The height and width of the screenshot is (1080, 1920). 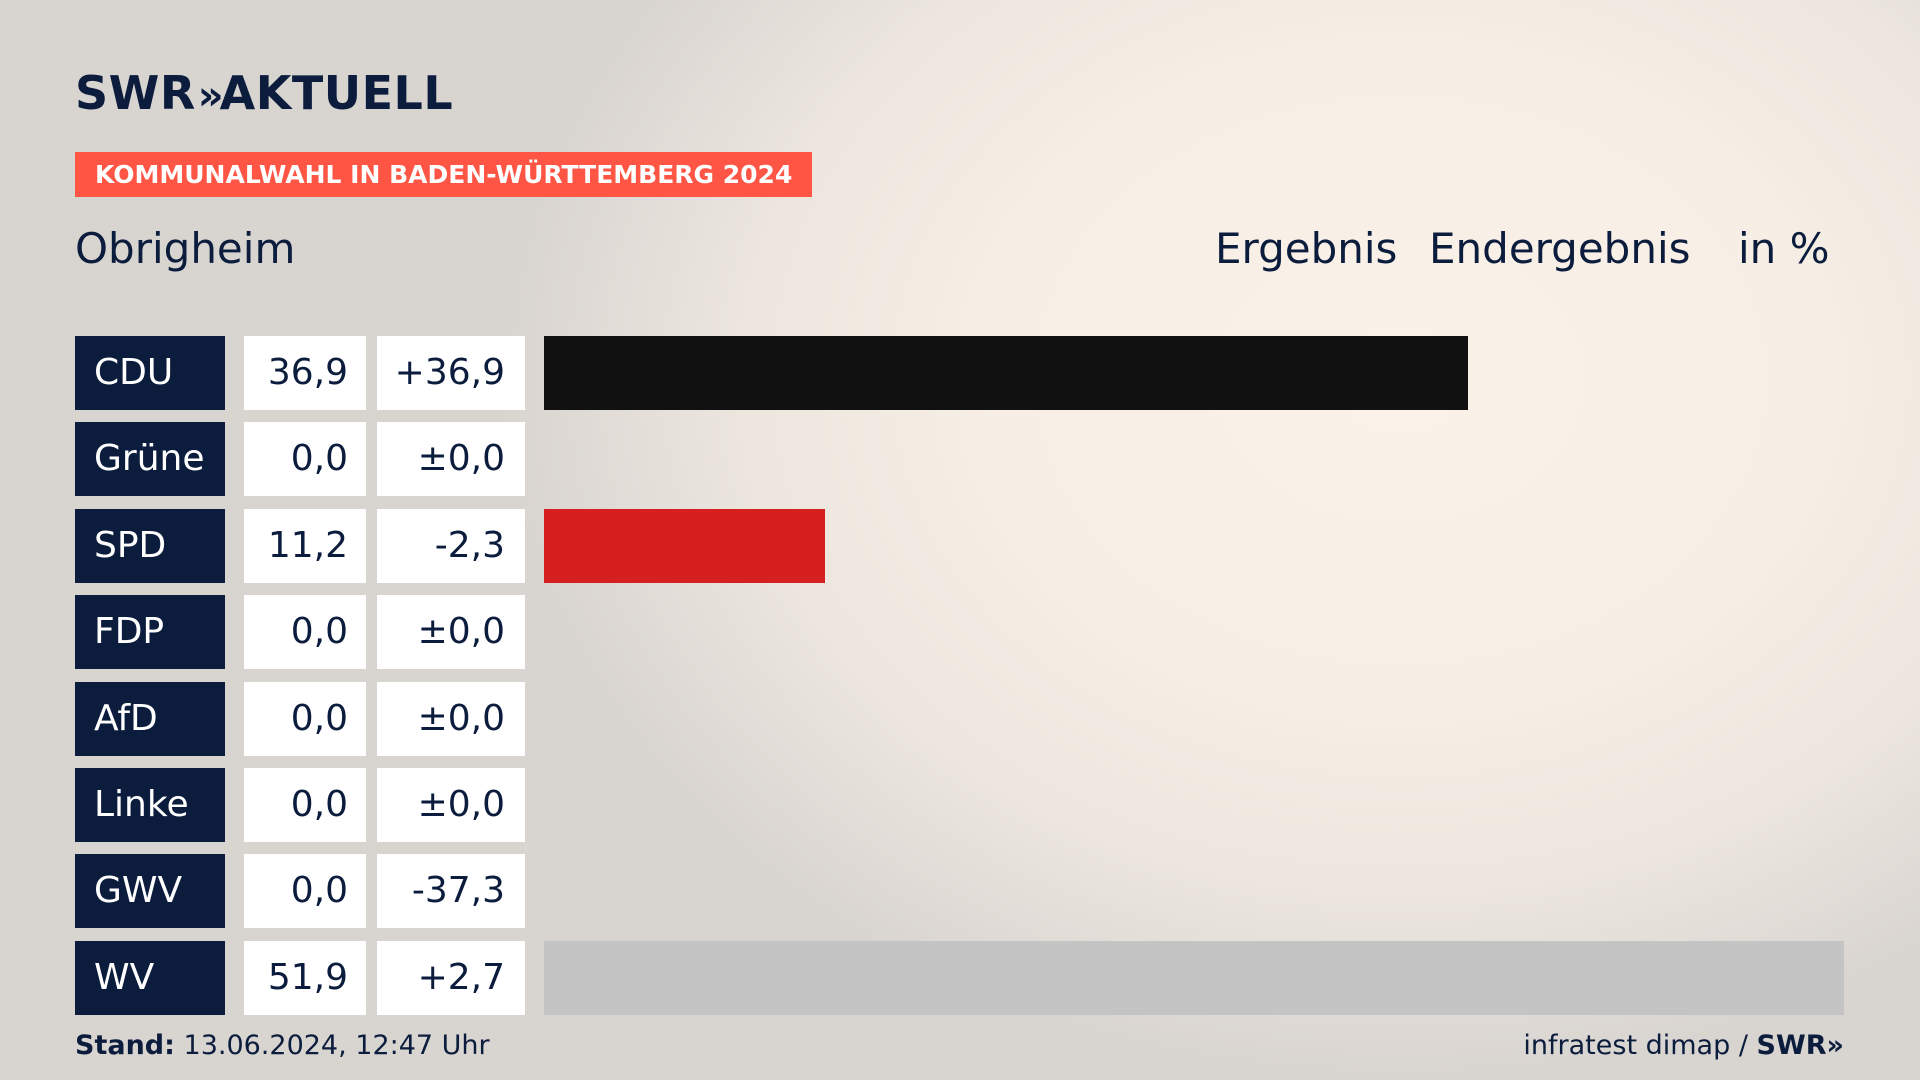 What do you see at coordinates (444, 174) in the screenshot?
I see `election-tag: KOMMUNALWAHL IN BADEN-WÜRTTEMBERG 2024` at bounding box center [444, 174].